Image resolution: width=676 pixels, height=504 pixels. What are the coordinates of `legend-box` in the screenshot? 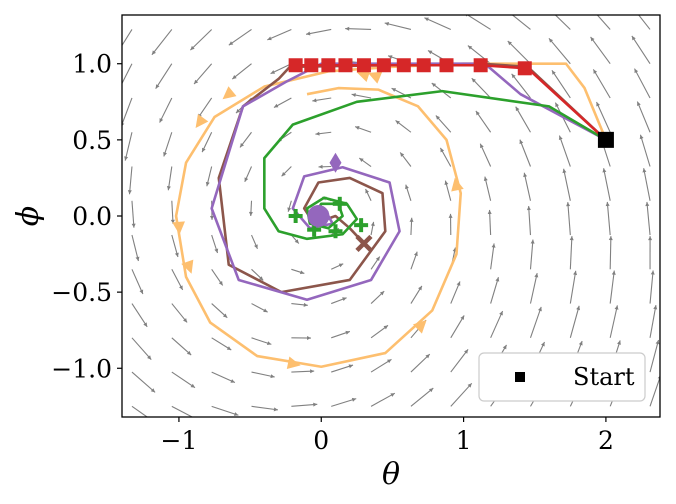 It's located at (562, 377).